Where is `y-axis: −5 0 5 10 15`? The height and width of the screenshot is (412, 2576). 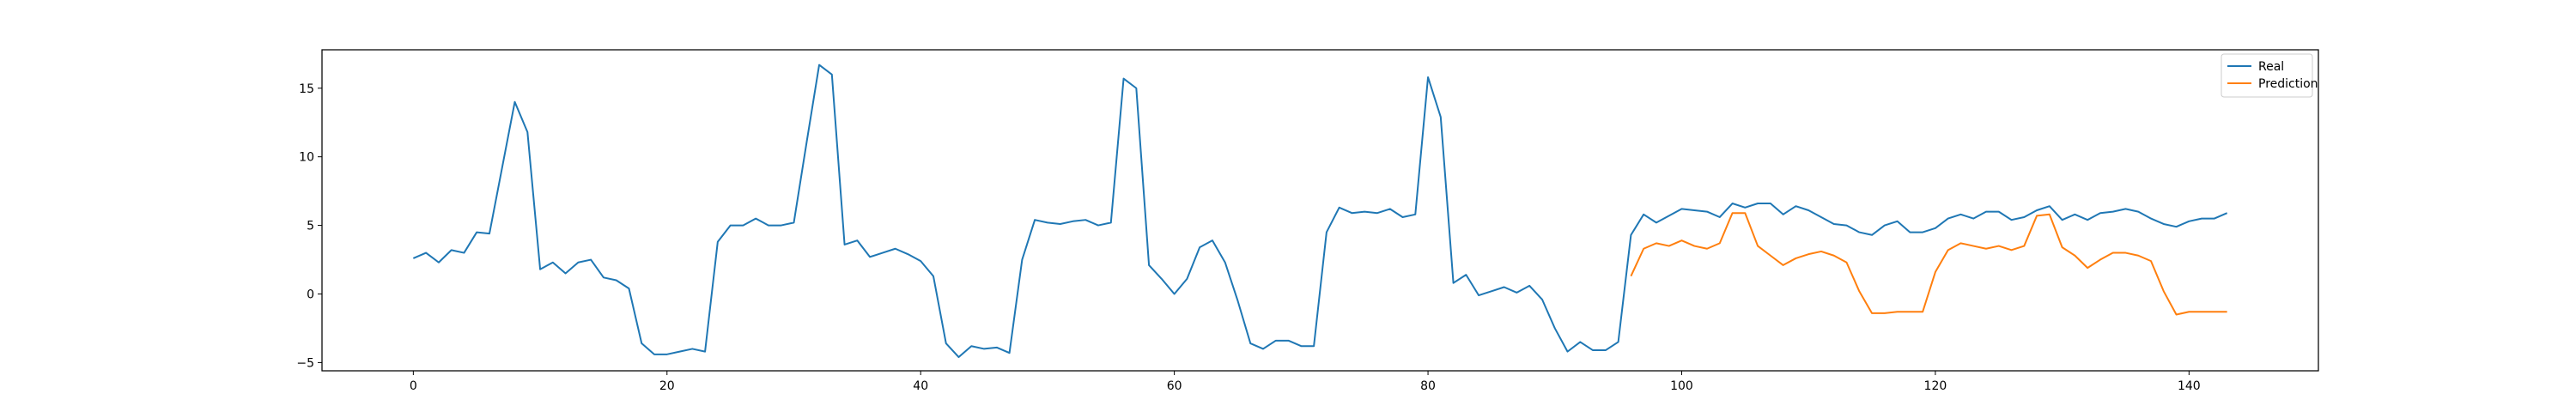
y-axis: −5 0 5 10 15 is located at coordinates (309, 226).